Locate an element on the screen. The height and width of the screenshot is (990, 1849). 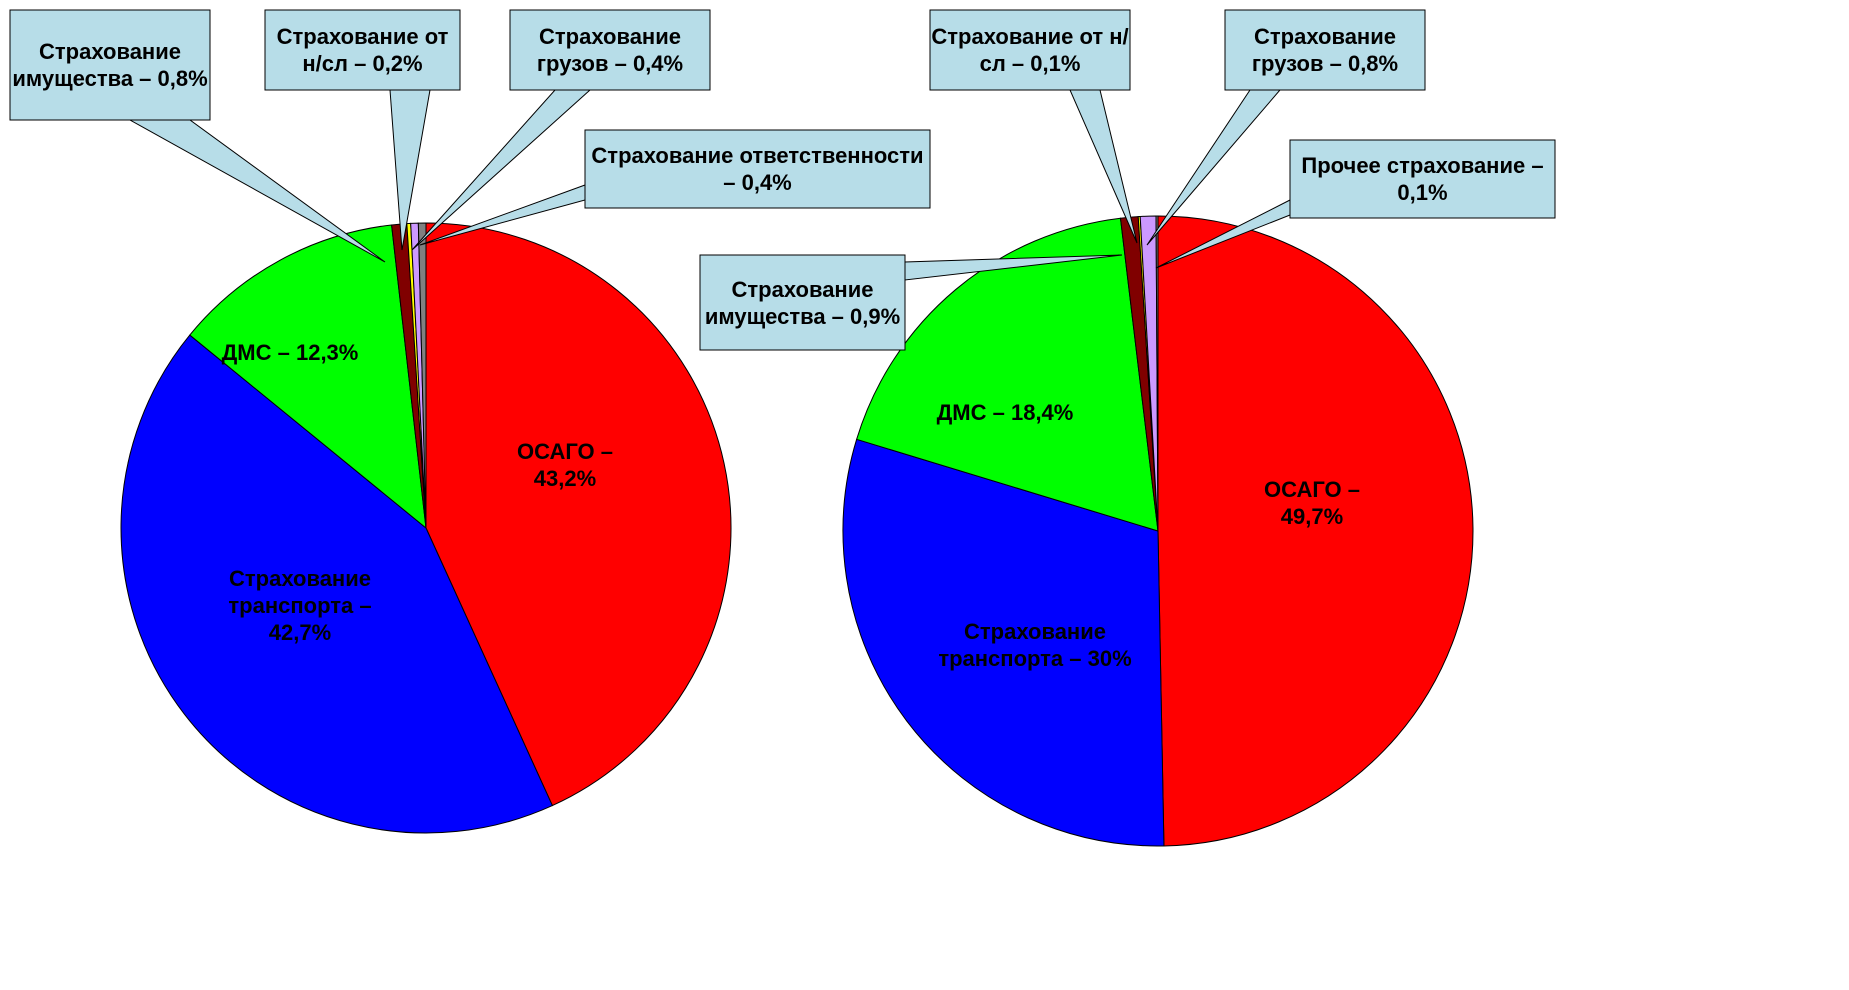
slice-label: Страхование грузов – 0,4% is located at coordinates (610, 50).